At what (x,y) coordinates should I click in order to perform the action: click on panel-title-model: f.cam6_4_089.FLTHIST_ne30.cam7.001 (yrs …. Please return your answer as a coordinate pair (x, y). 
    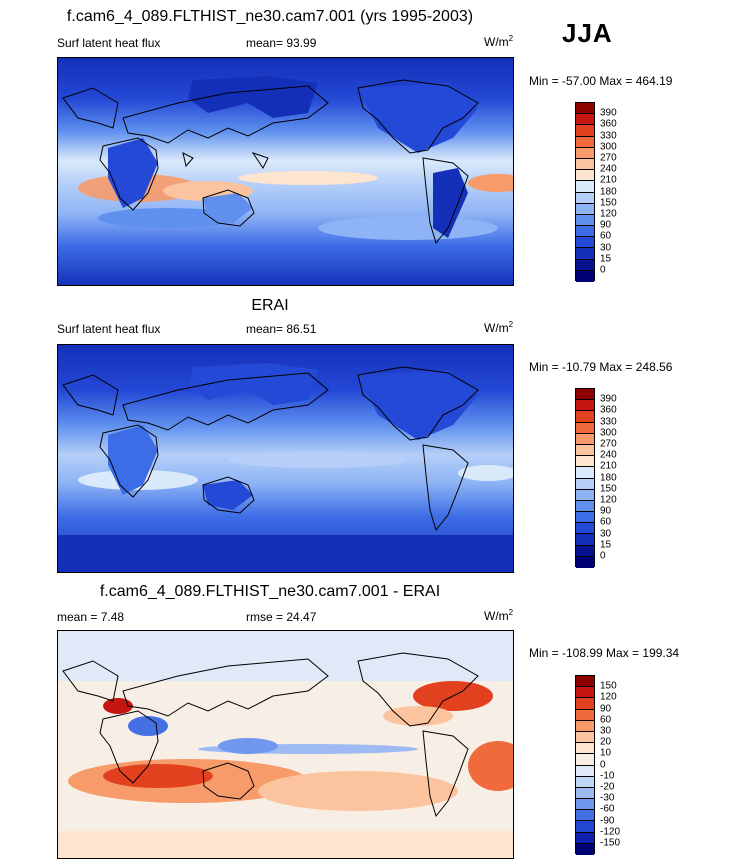
    Looking at the image, I should click on (270, 16).